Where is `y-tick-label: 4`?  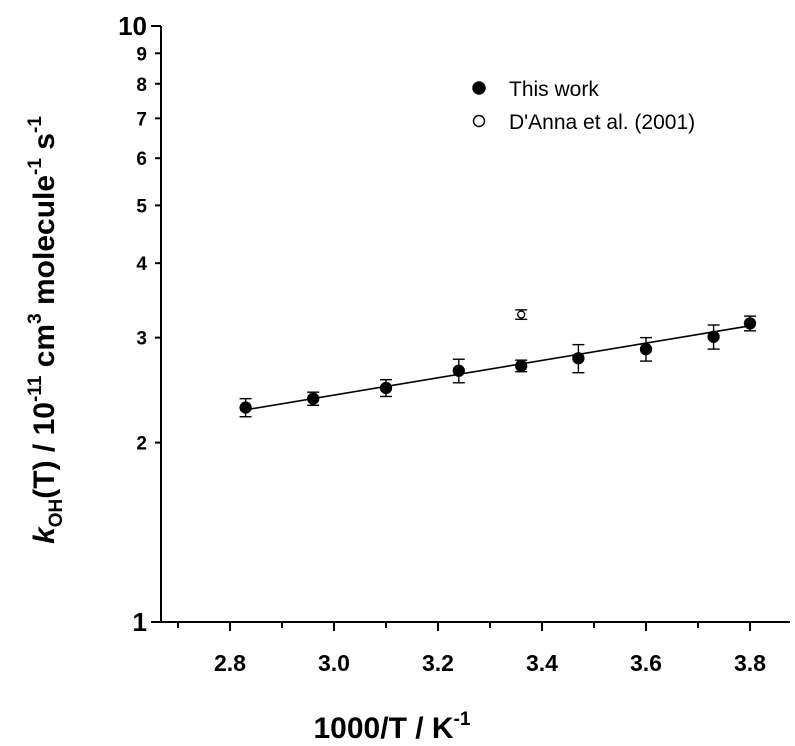
y-tick-label: 4 is located at coordinates (141, 264).